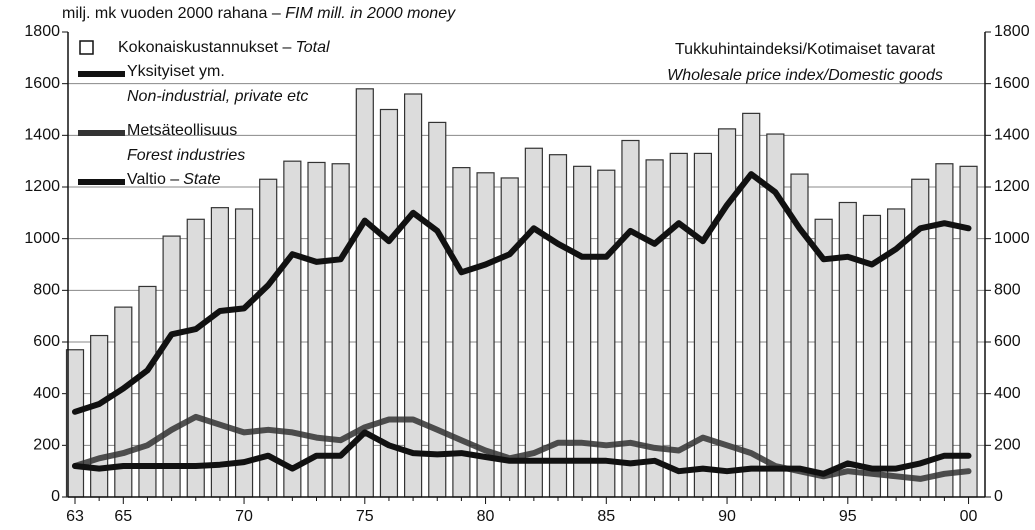 The height and width of the screenshot is (530, 1035). Describe the element at coordinates (176, 71) in the screenshot. I see `legend-label: Yksityiset ym.` at that location.